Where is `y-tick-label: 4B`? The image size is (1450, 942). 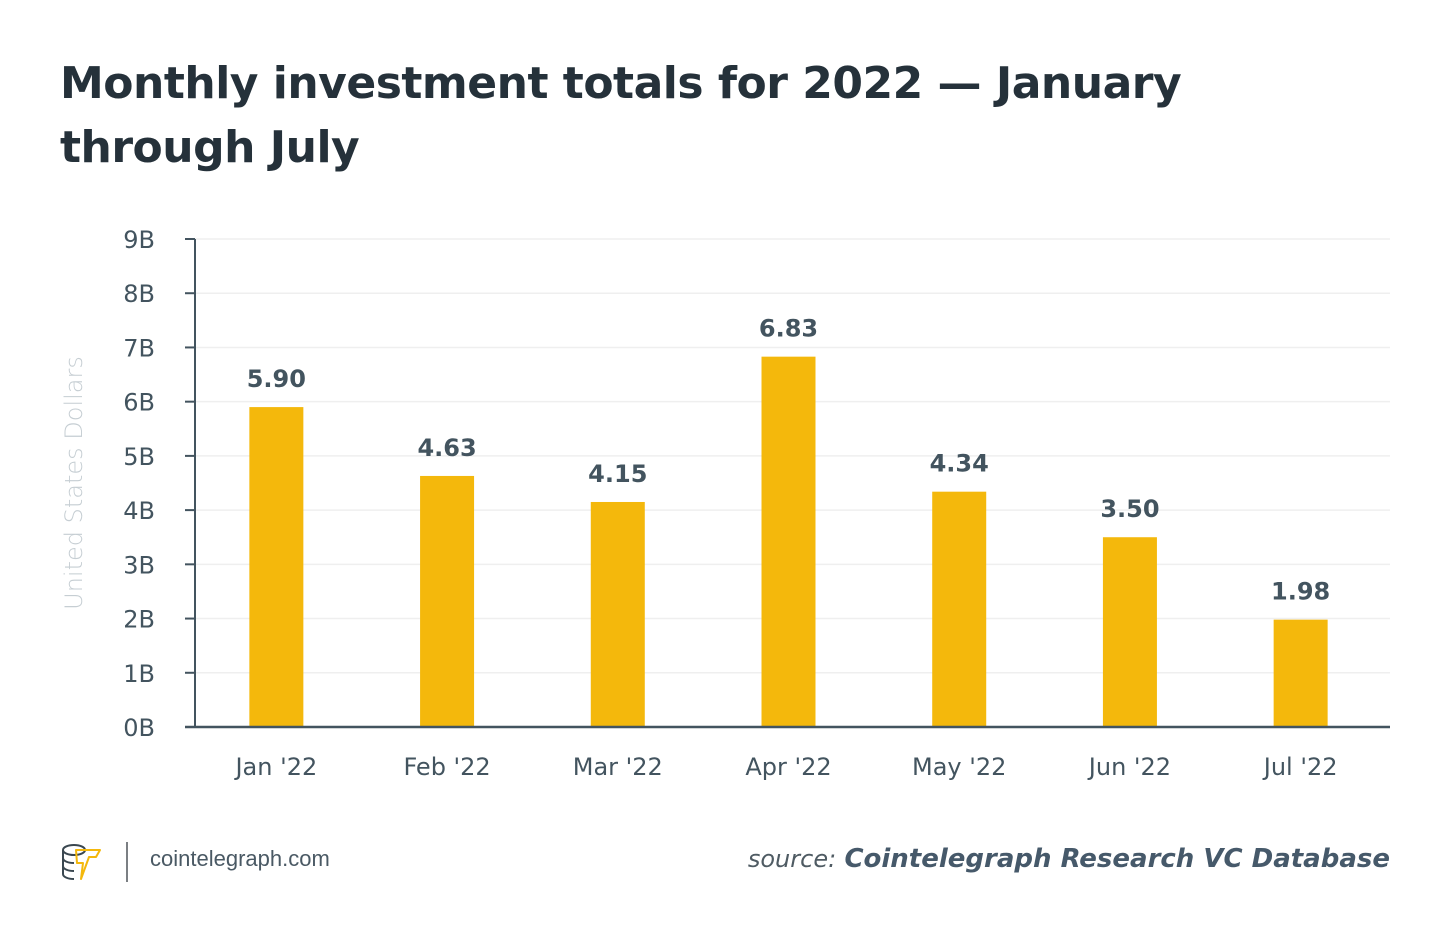
y-tick-label: 4B is located at coordinates (139, 511).